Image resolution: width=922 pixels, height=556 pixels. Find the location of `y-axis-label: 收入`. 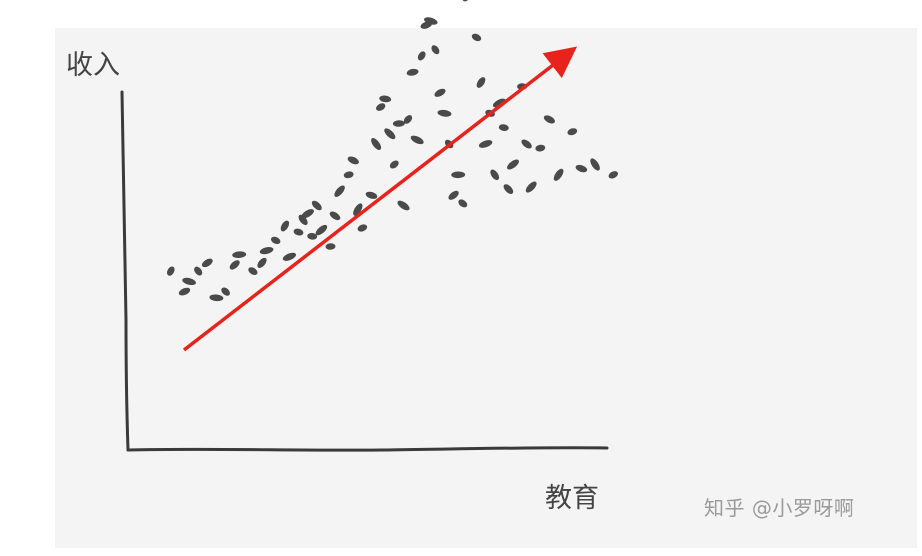

y-axis-label: 收入 is located at coordinates (93, 65).